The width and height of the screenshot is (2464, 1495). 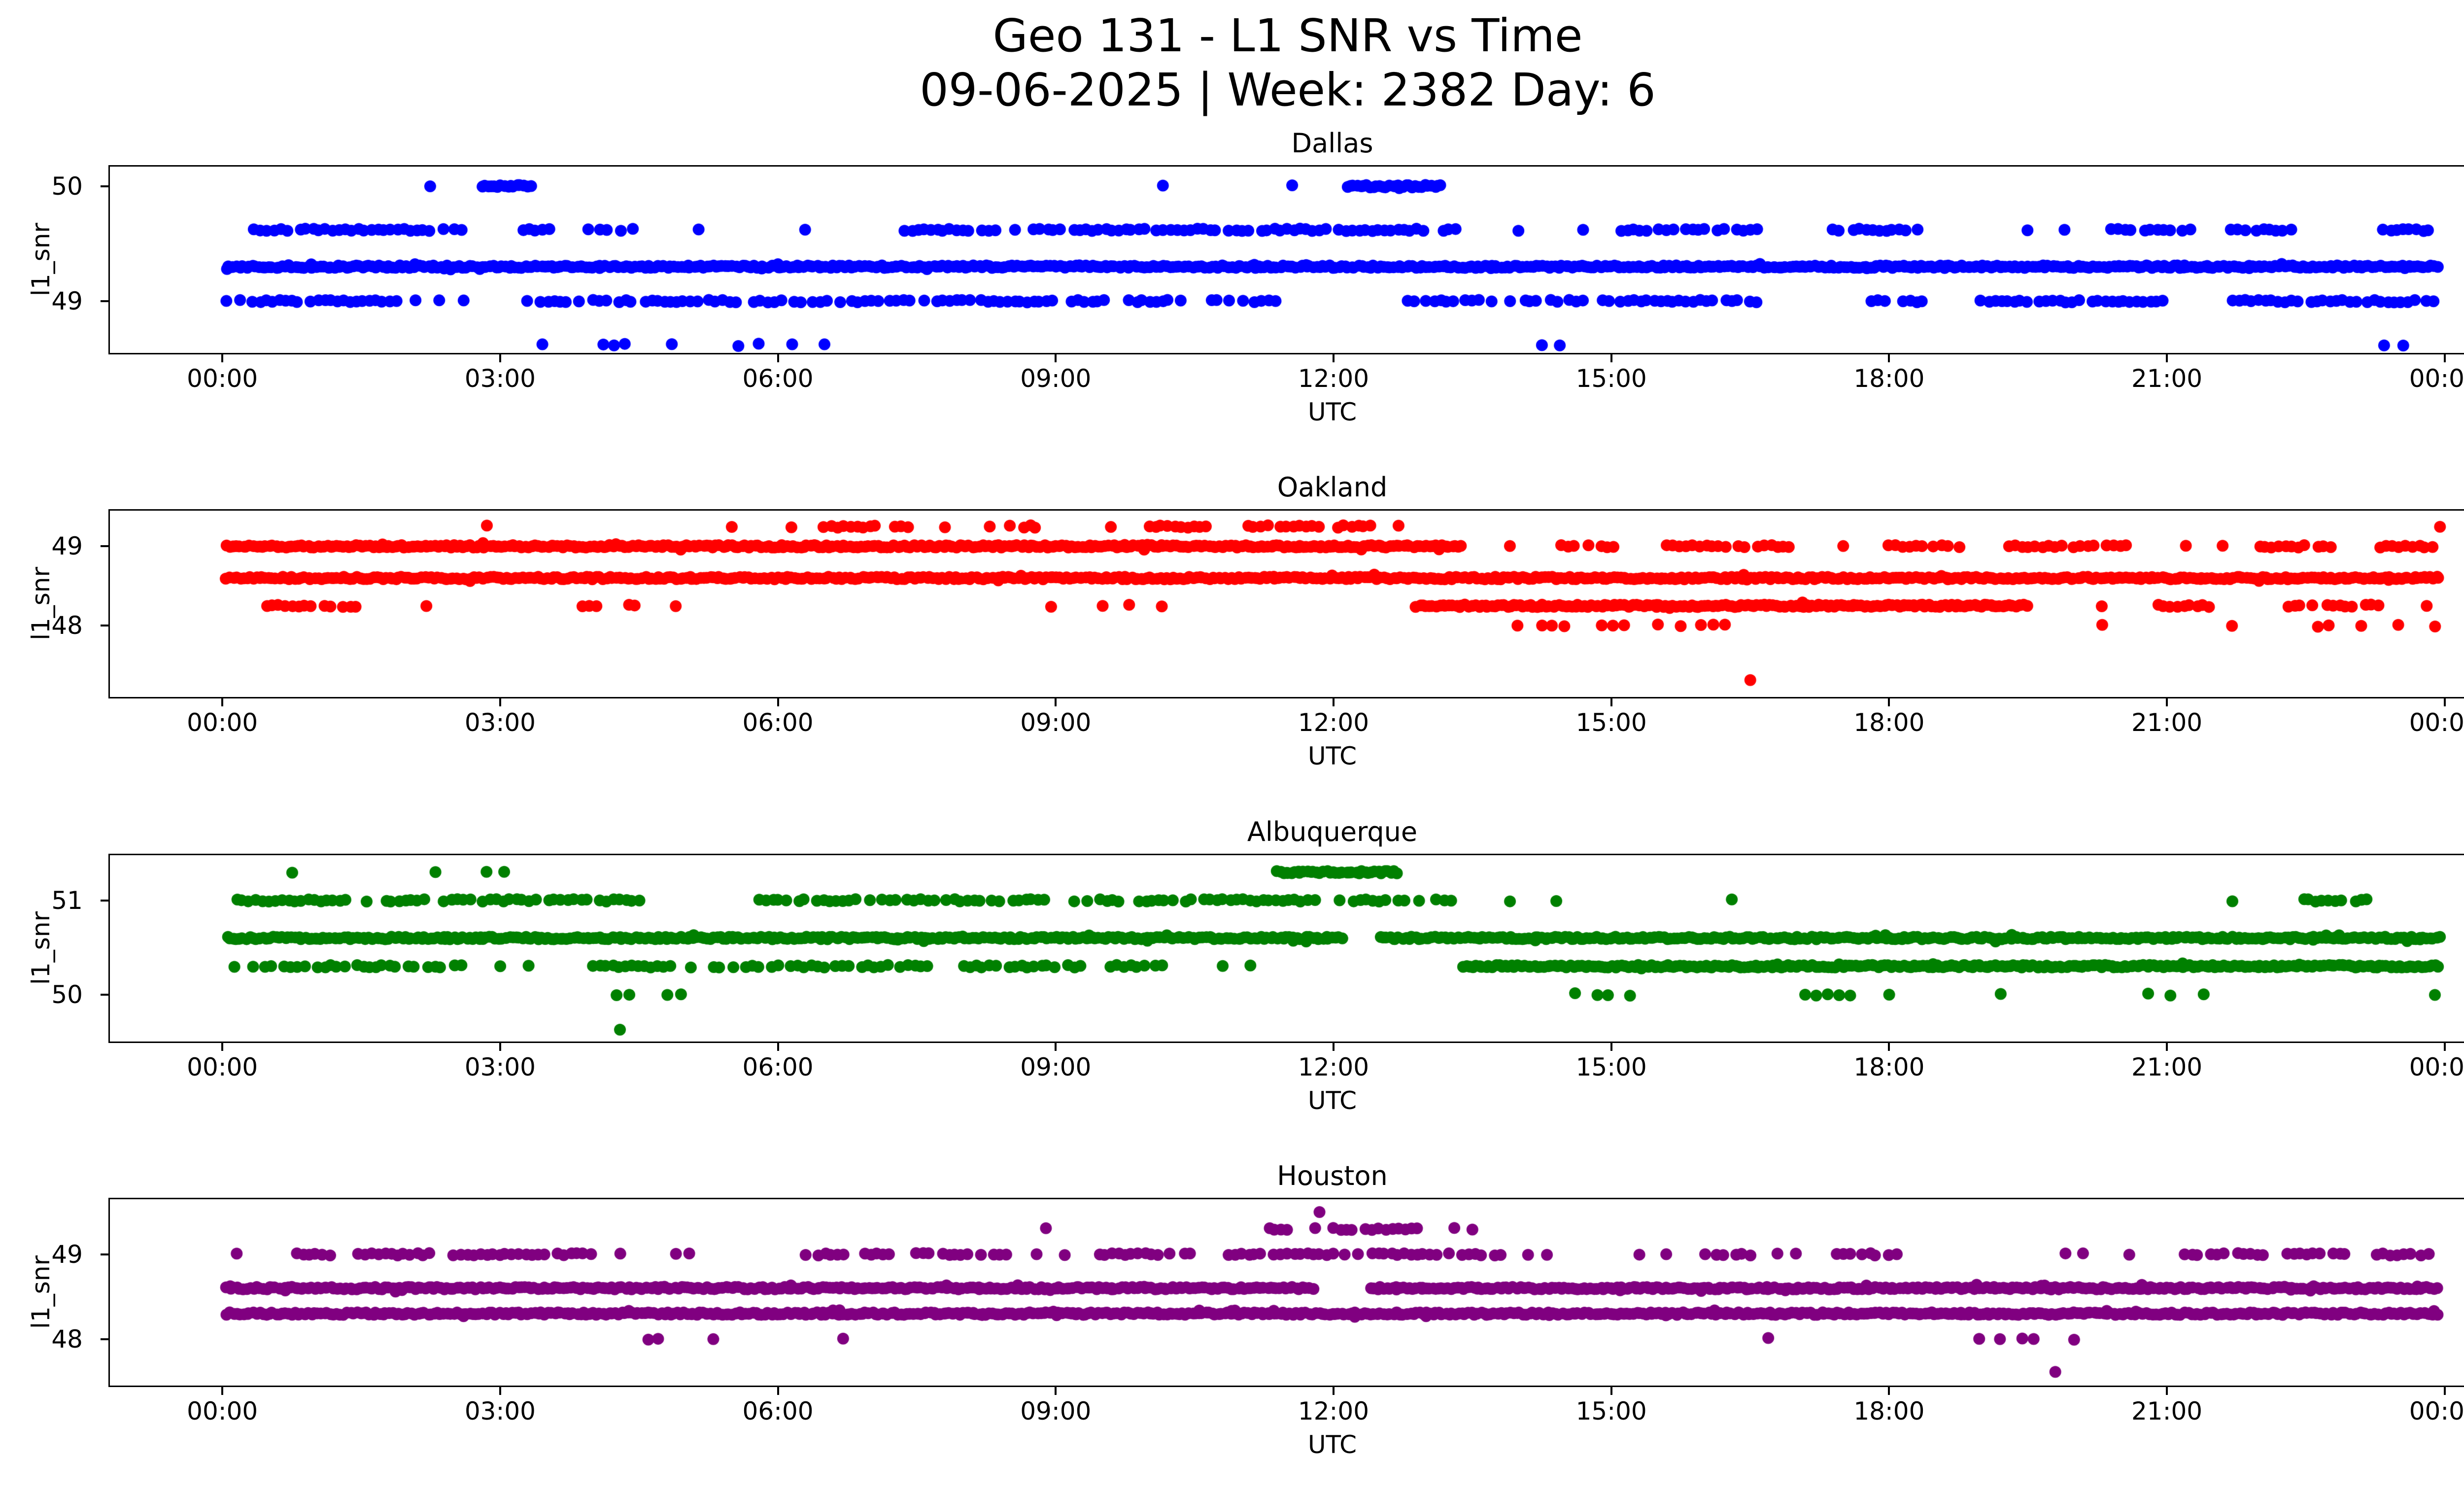 What do you see at coordinates (1332, 1175) in the screenshot?
I see `subplot-title: Houston` at bounding box center [1332, 1175].